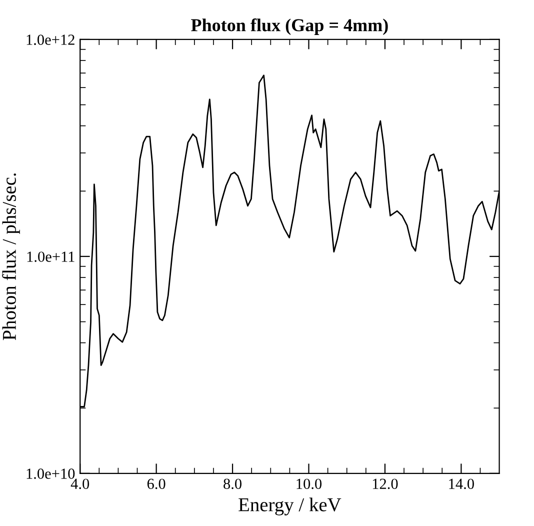 The image size is (534, 526). What do you see at coordinates (156, 484) in the screenshot?
I see `x-tick-label: 6.0` at bounding box center [156, 484].